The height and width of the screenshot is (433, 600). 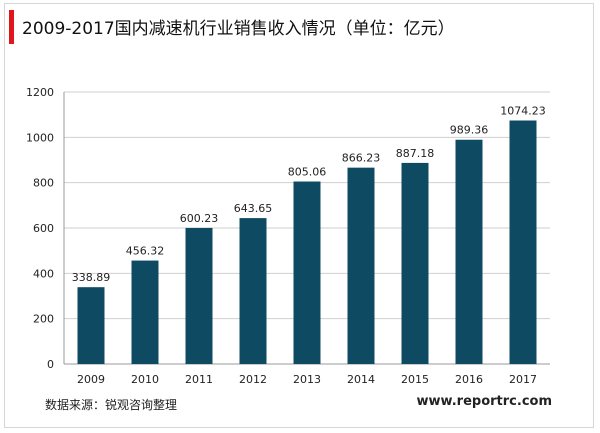 I want to click on bar-2010, so click(x=145, y=312).